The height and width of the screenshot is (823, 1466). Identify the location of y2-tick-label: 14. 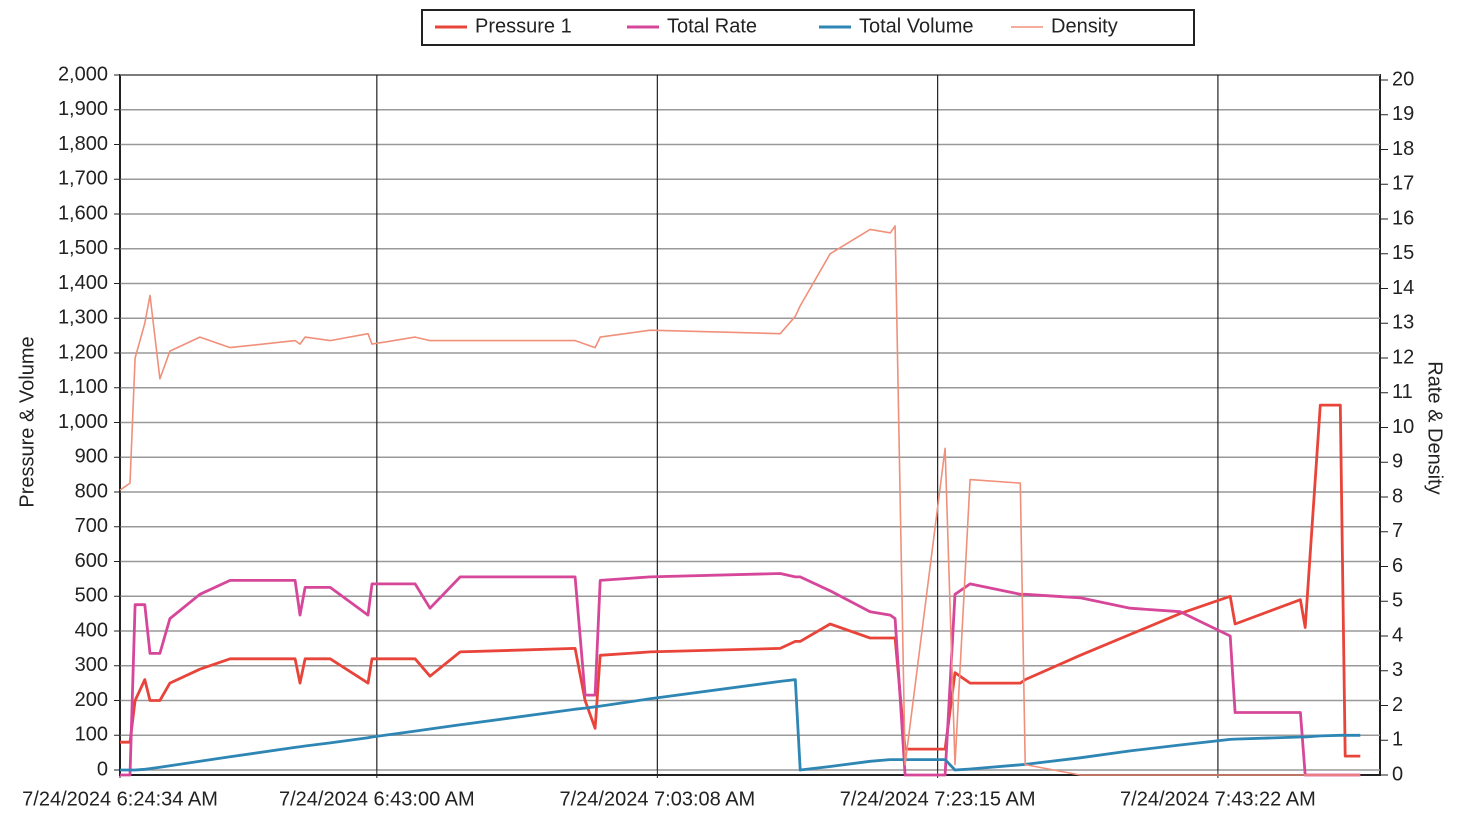
(1403, 288).